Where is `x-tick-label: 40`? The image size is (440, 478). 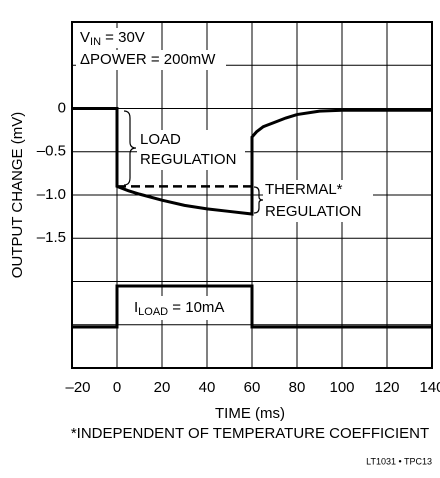 x-tick-label: 40 is located at coordinates (207, 387).